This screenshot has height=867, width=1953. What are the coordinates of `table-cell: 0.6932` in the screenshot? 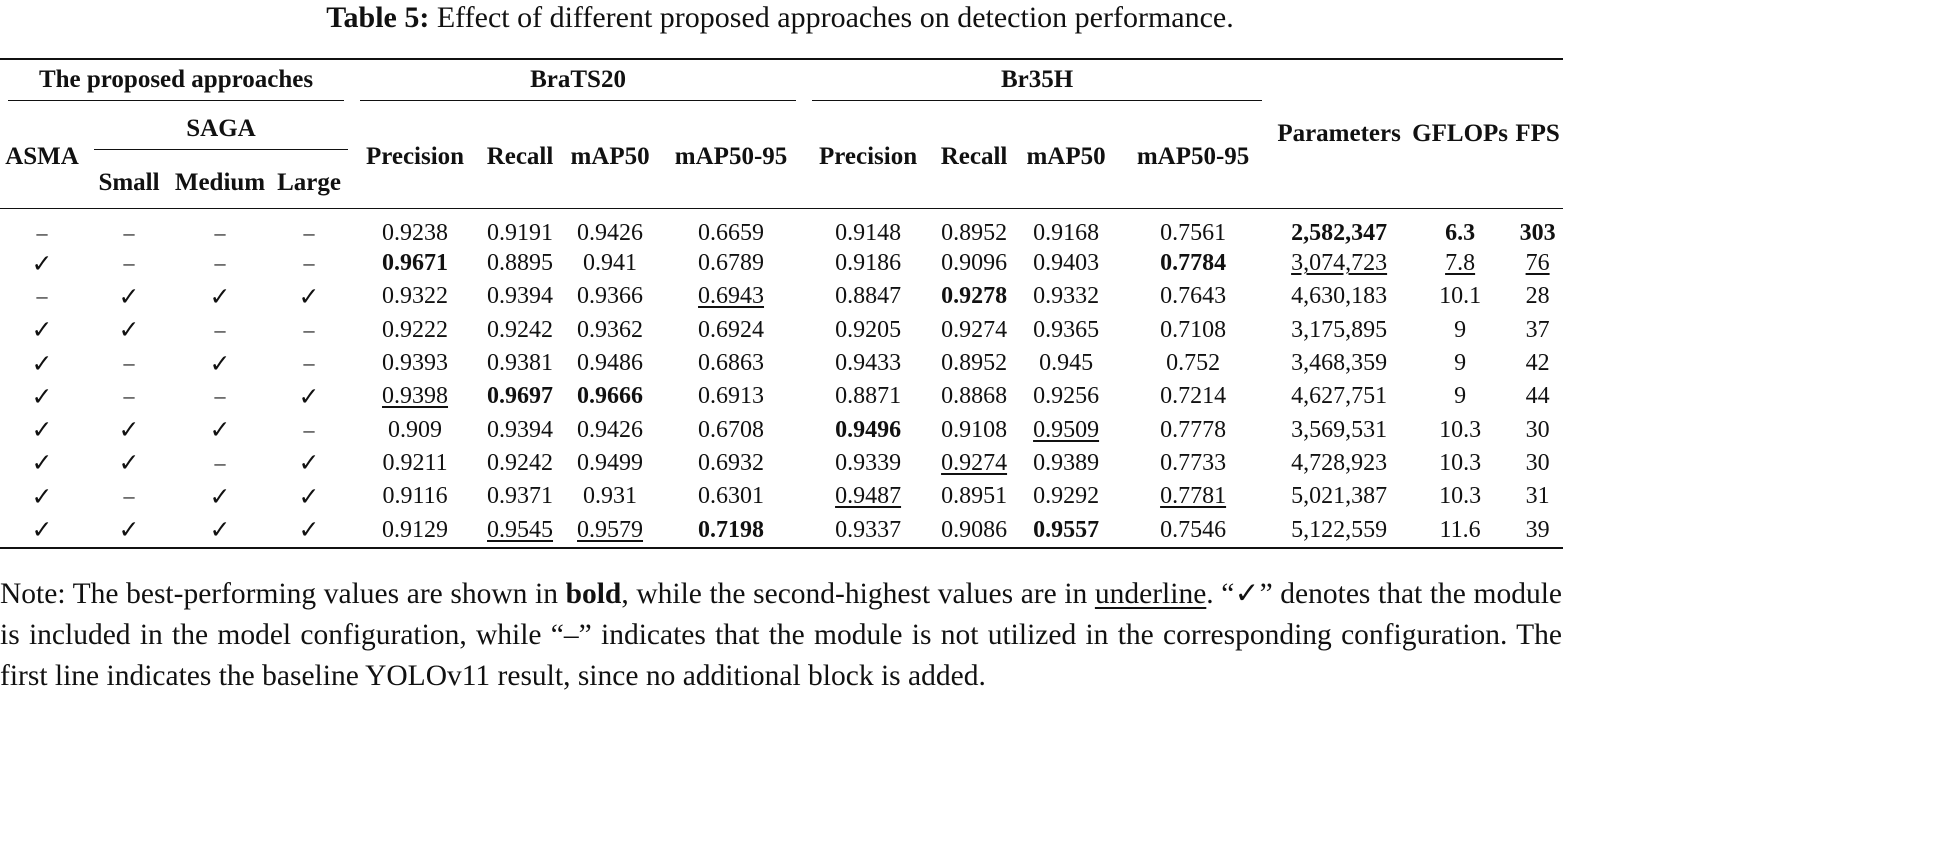 It's located at (731, 463).